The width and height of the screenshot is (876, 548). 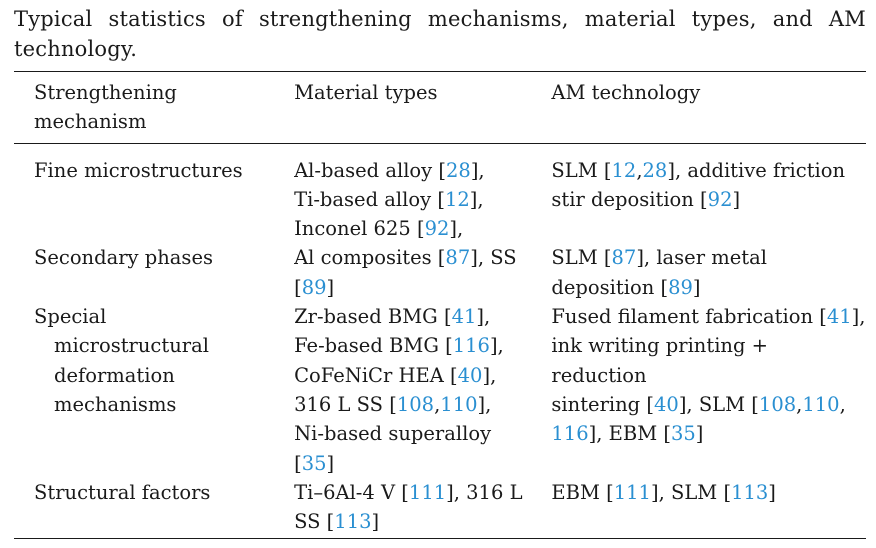 What do you see at coordinates (629, 434) in the screenshot?
I see `cell-text: ], EBM [` at bounding box center [629, 434].